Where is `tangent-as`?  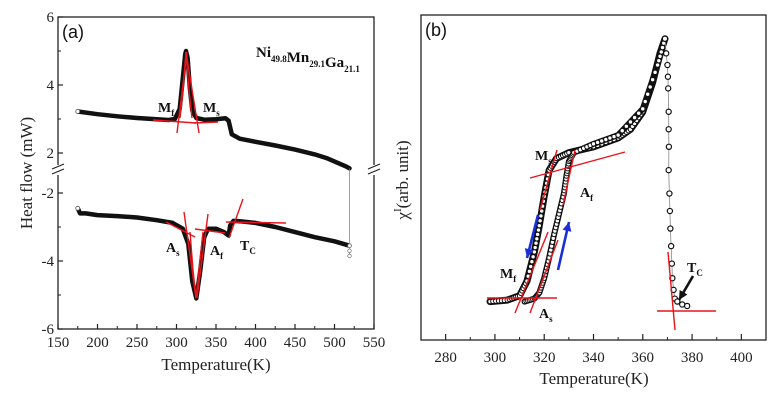 tangent-as is located at coordinates (544, 276).